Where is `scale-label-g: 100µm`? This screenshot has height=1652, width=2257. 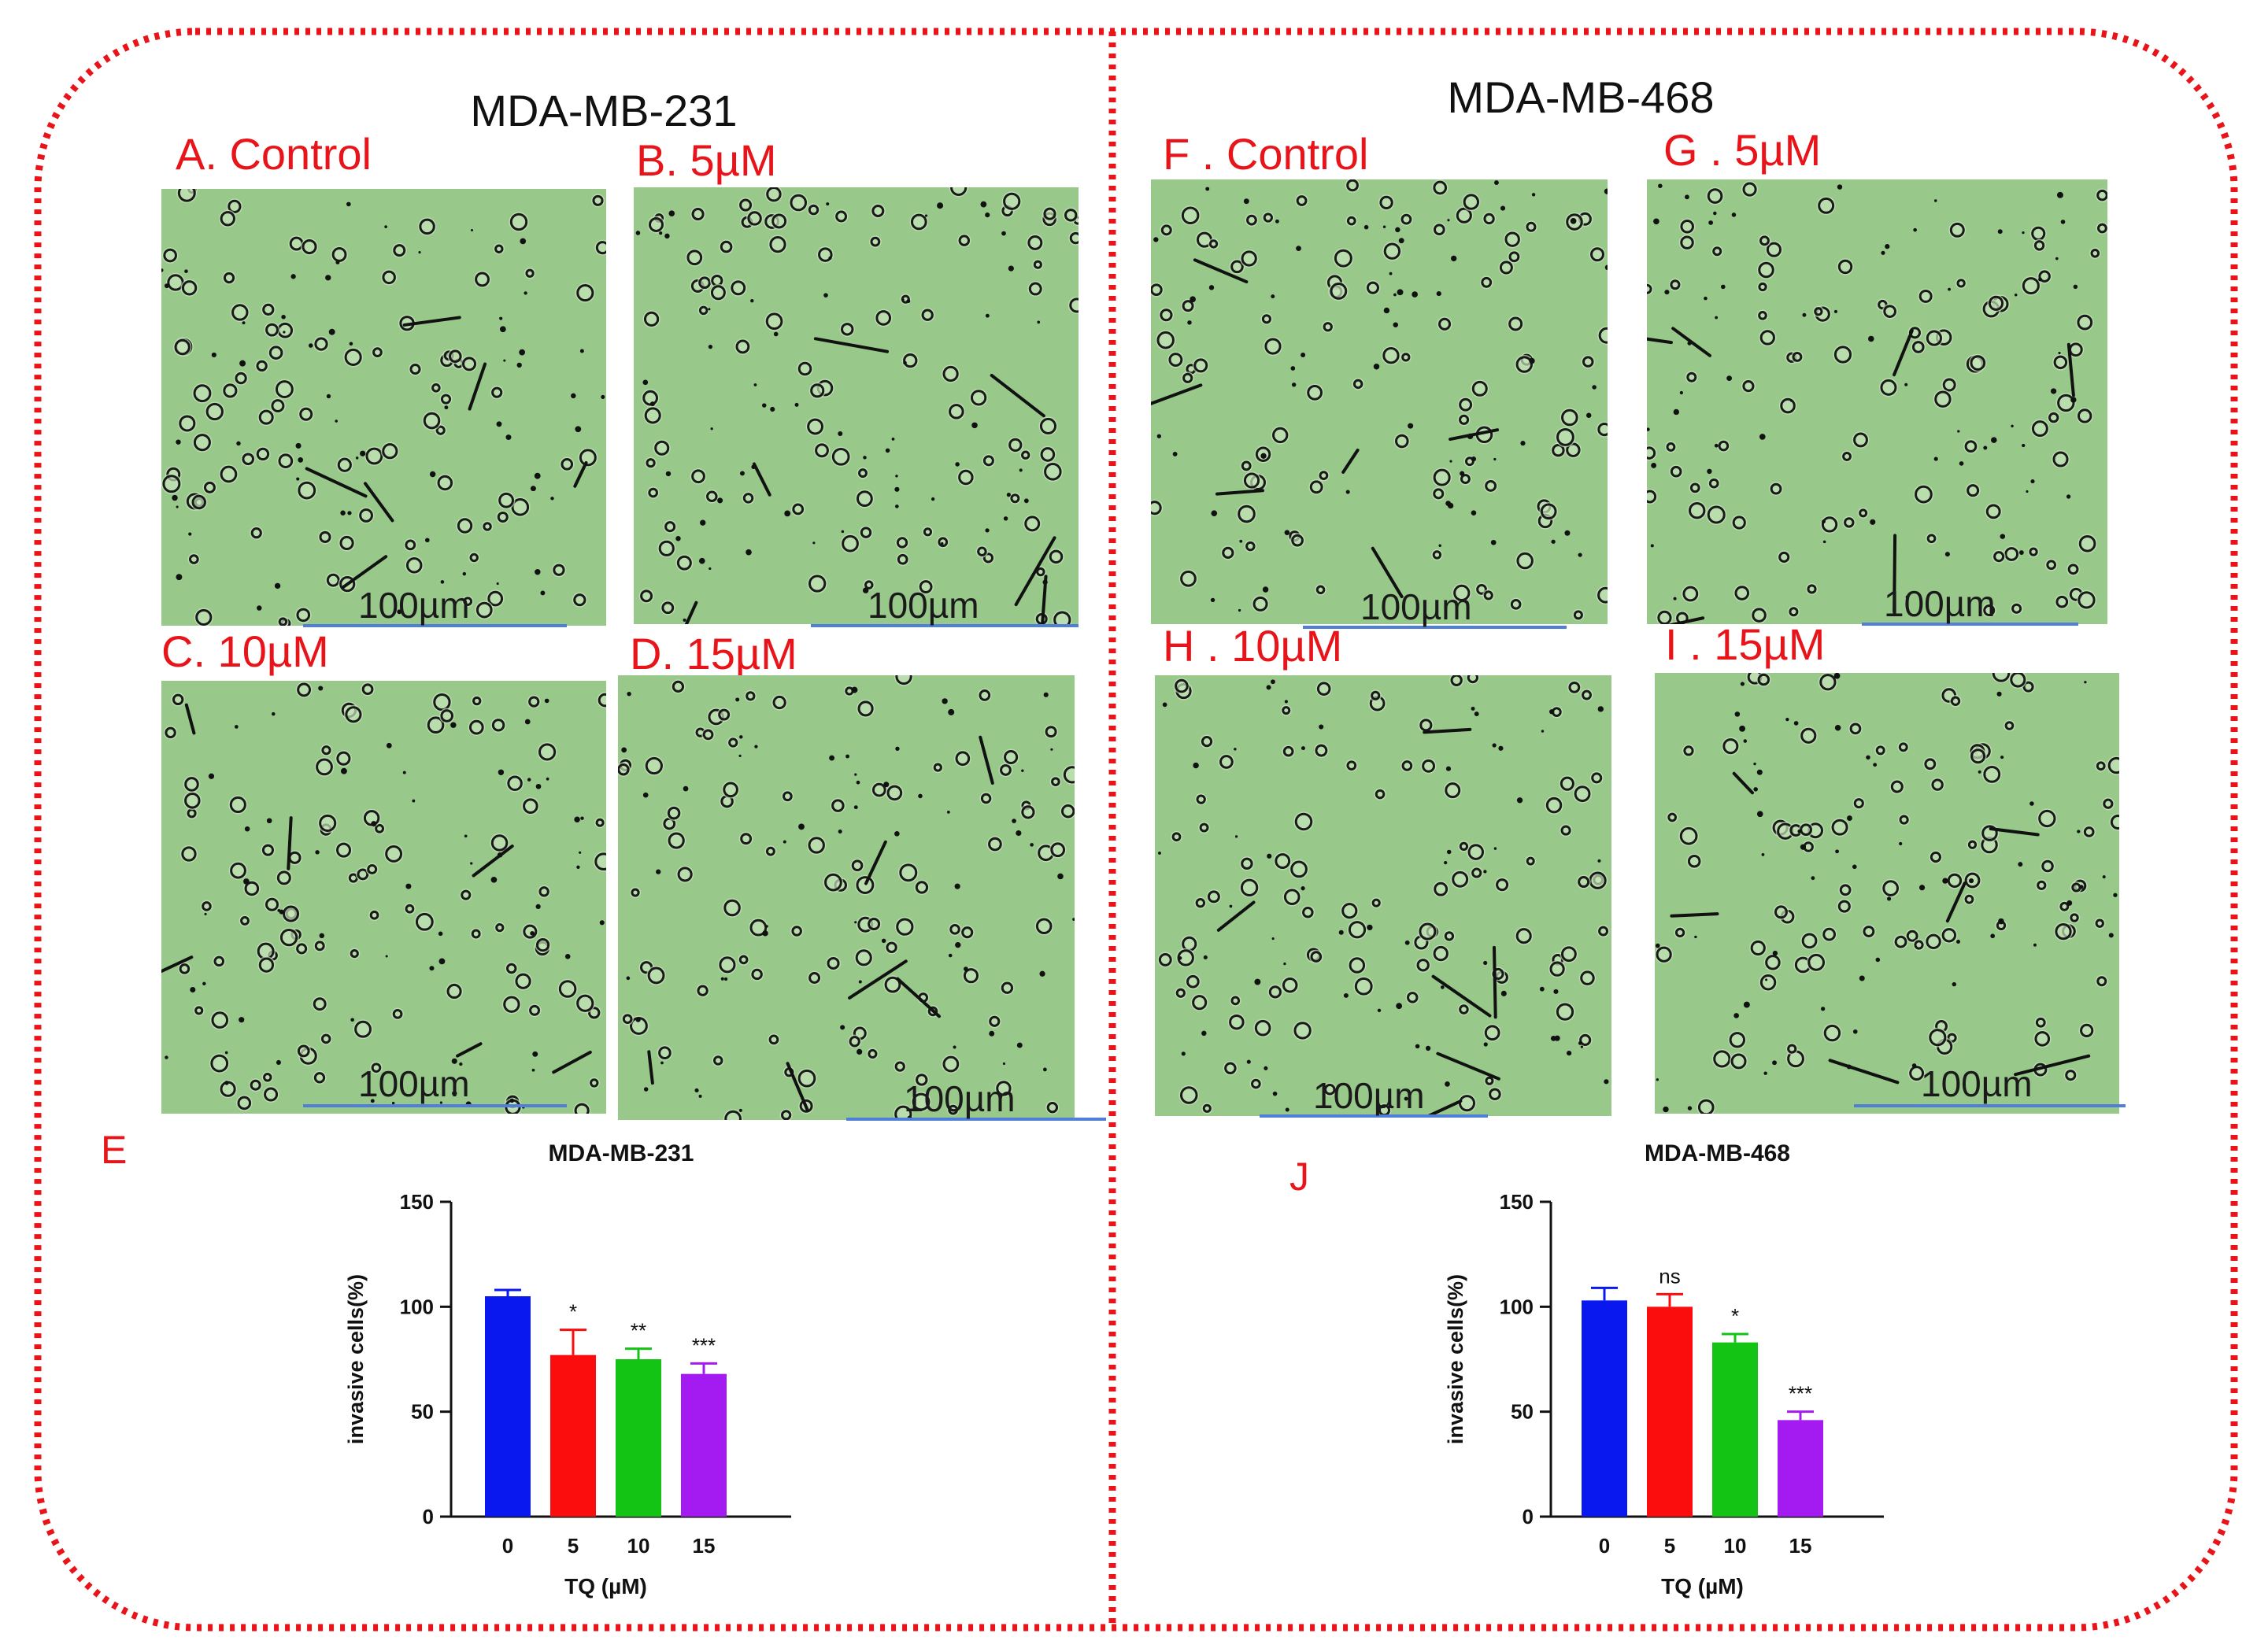
scale-label-g: 100µm is located at coordinates (1940, 604).